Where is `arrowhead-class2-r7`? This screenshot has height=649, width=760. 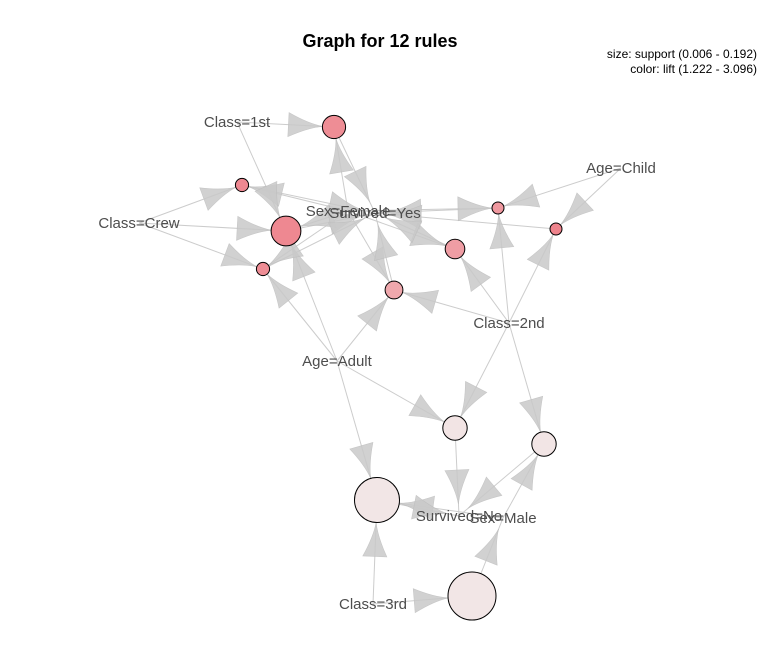
arrowhead-class2-r7 is located at coordinates (476, 274).